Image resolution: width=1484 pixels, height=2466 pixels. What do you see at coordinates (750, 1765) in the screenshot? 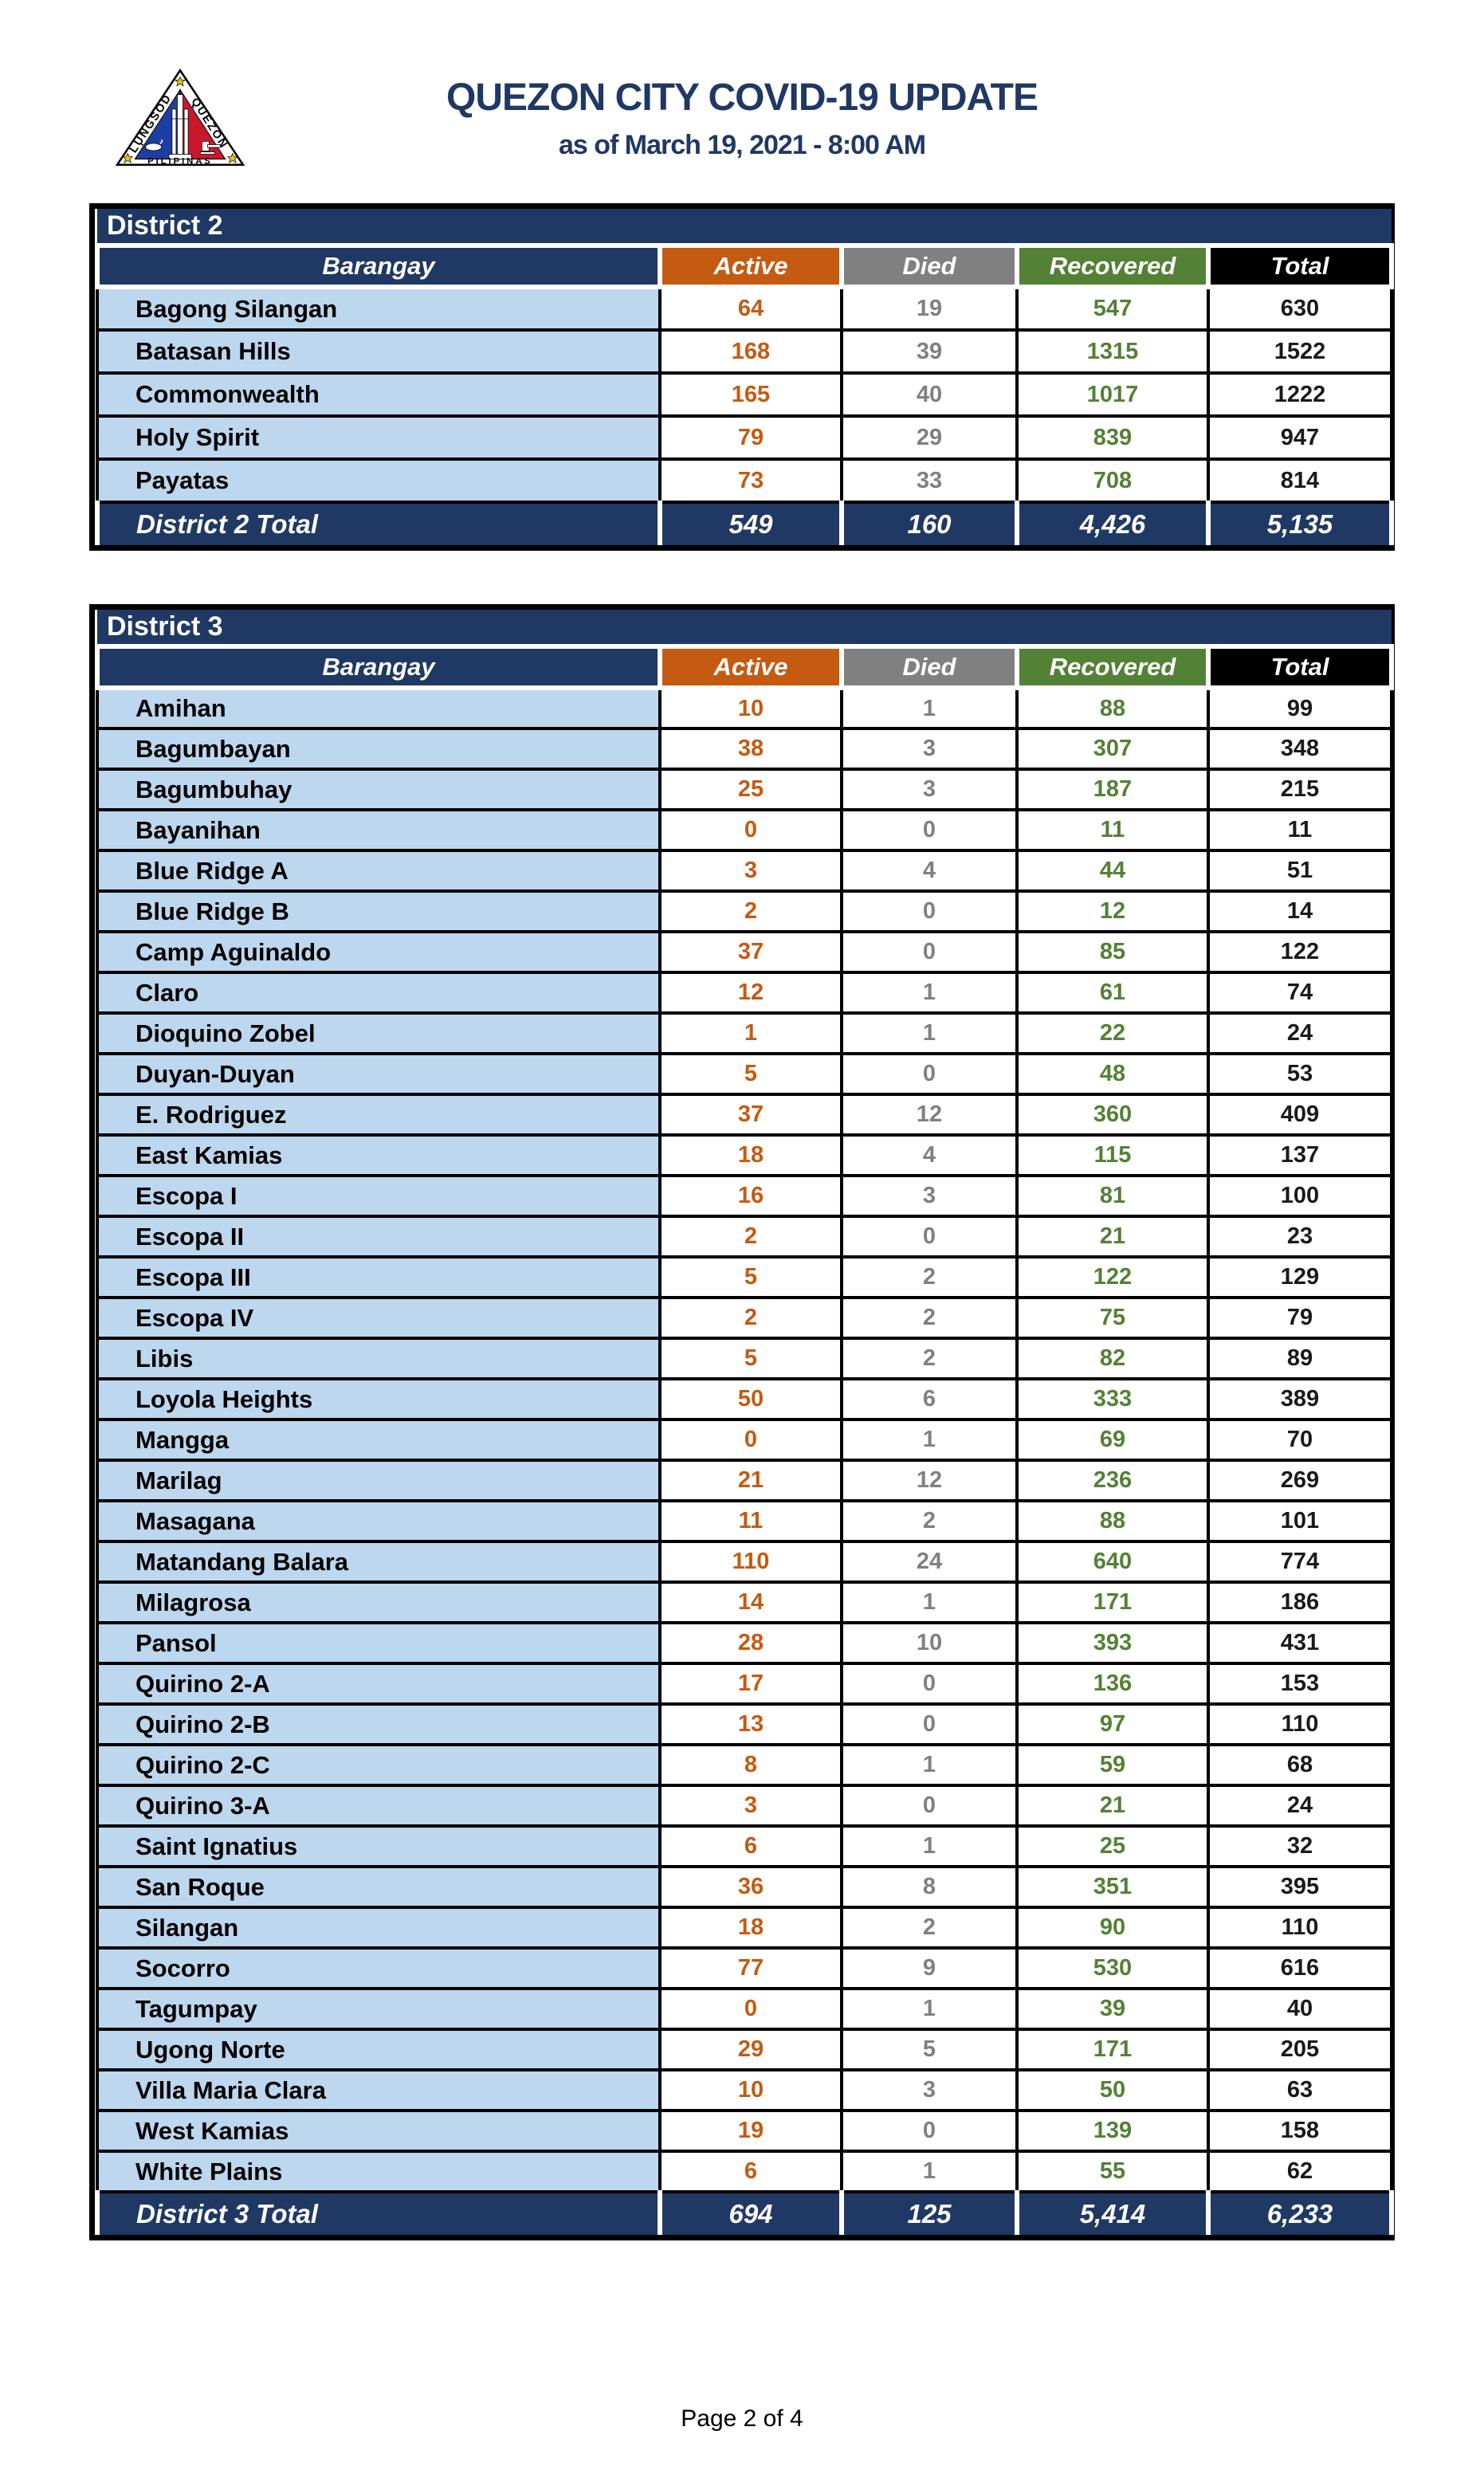
I see `active-cell: 8` at bounding box center [750, 1765].